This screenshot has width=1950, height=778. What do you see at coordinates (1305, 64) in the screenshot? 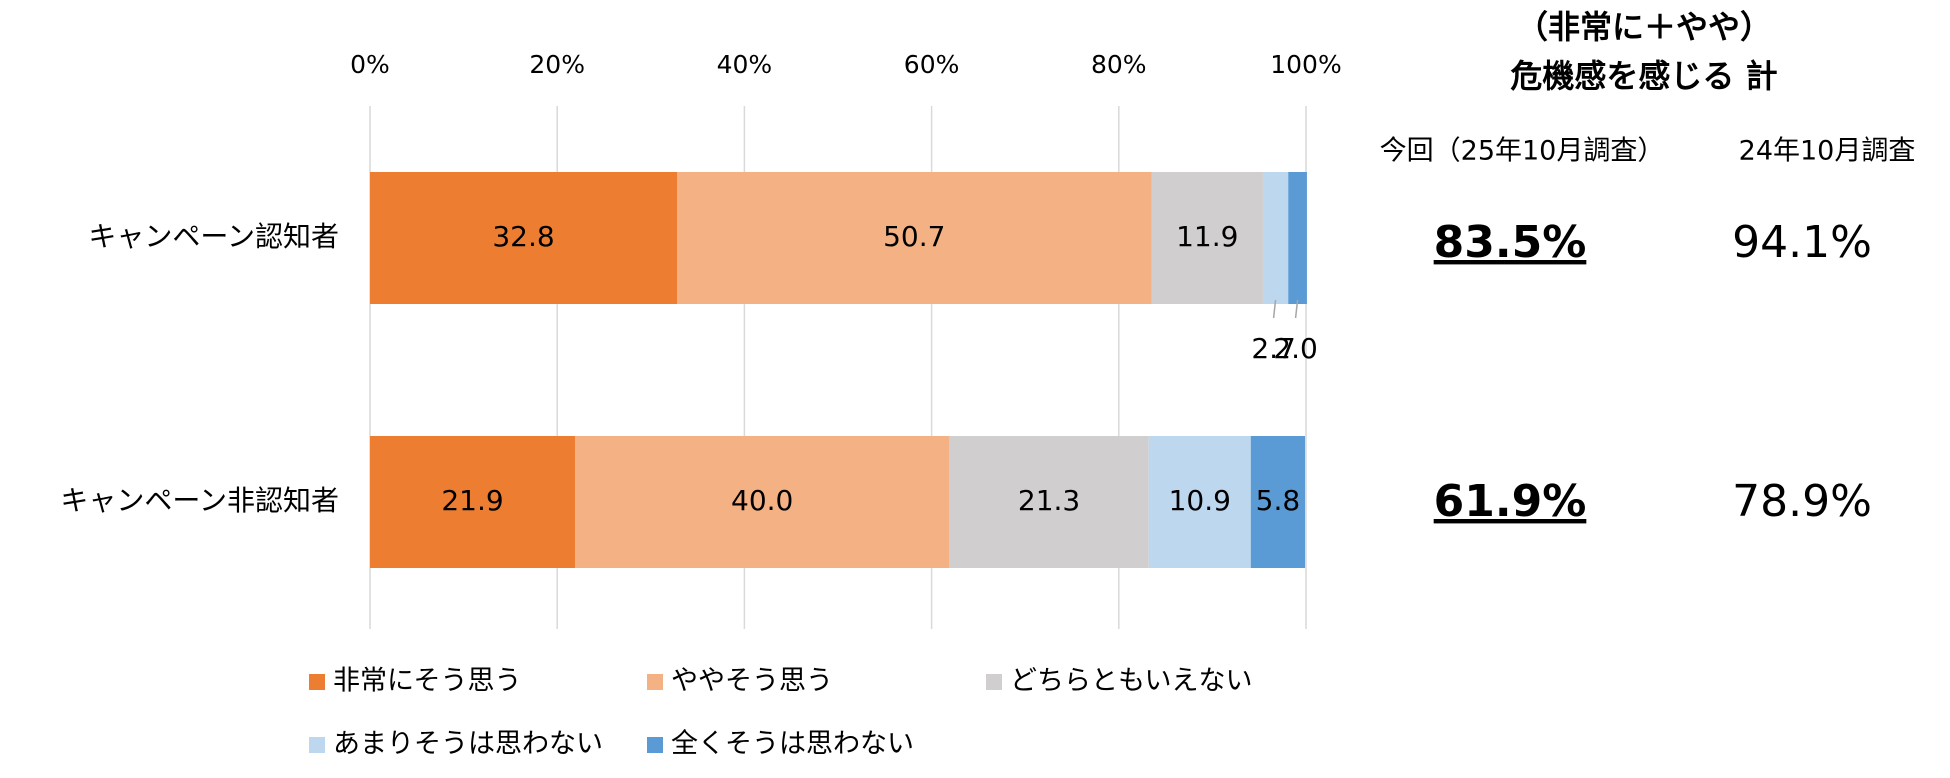
I see `x-tick-label: 100%` at bounding box center [1305, 64].